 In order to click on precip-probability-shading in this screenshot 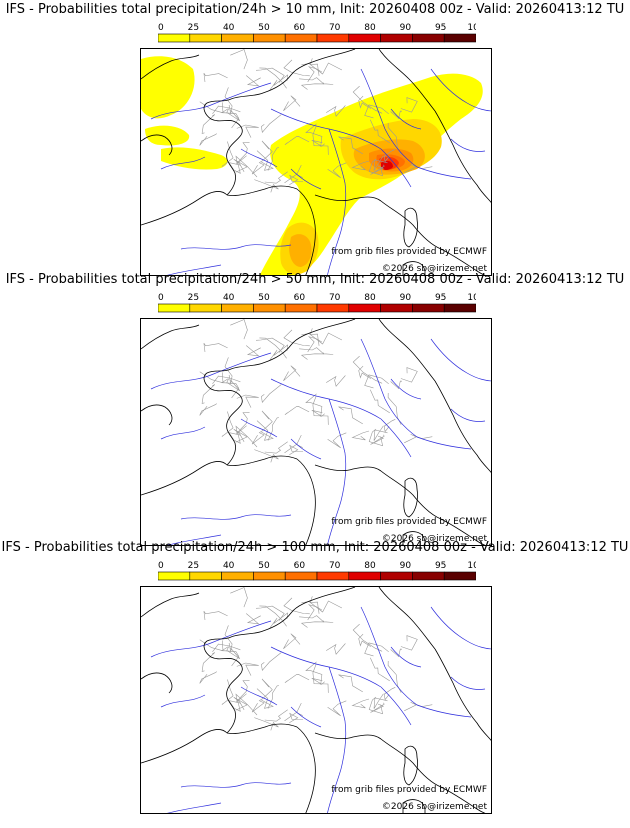, I will do `click(312, 165)`.